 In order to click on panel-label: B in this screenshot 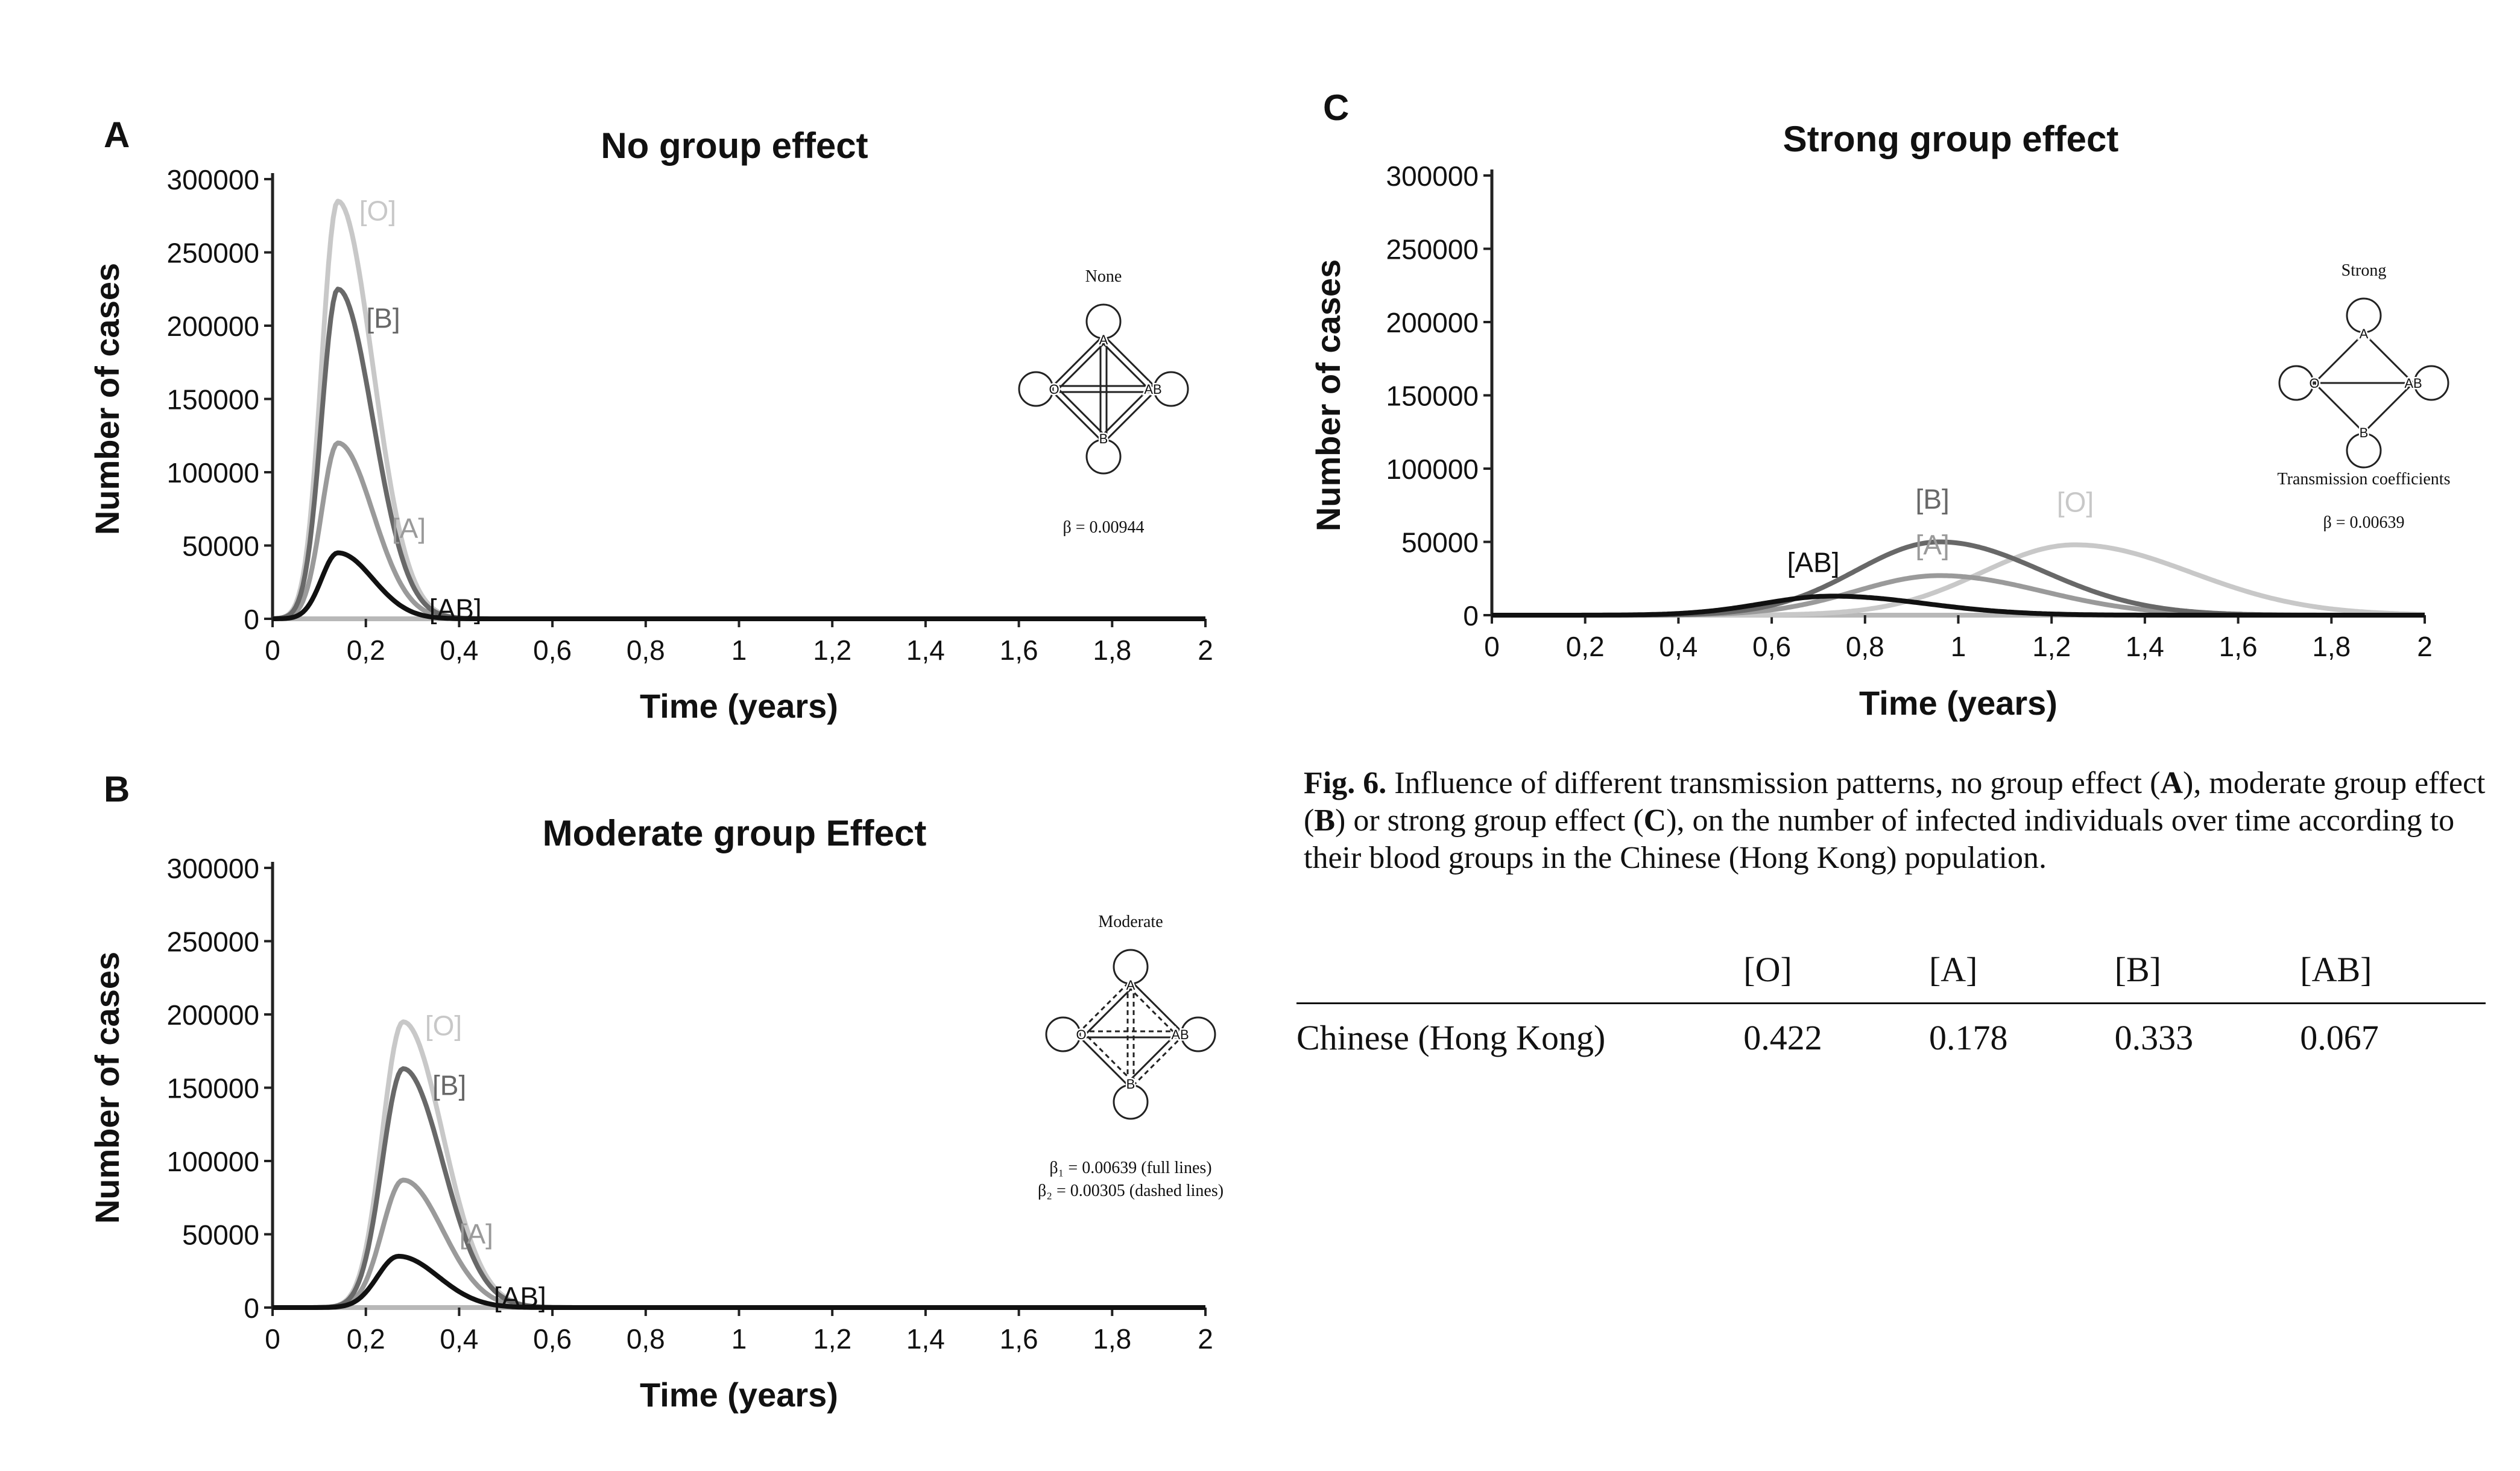, I will do `click(117, 789)`.